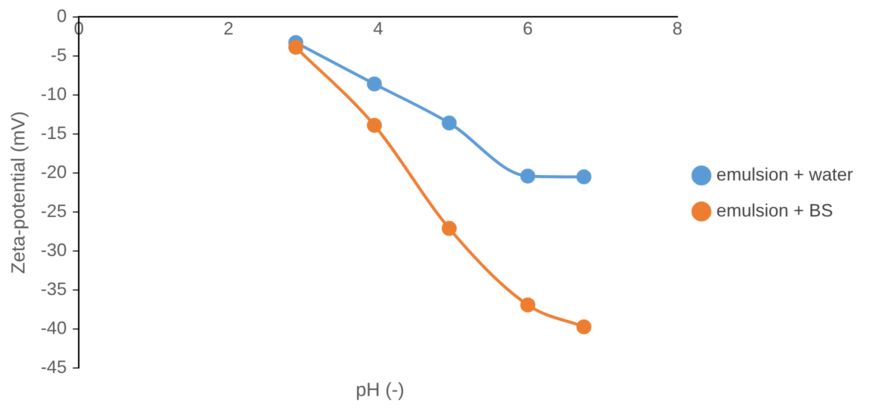 The height and width of the screenshot is (412, 893). Describe the element at coordinates (677, 28) in the screenshot. I see `x-tick-label: 8` at that location.